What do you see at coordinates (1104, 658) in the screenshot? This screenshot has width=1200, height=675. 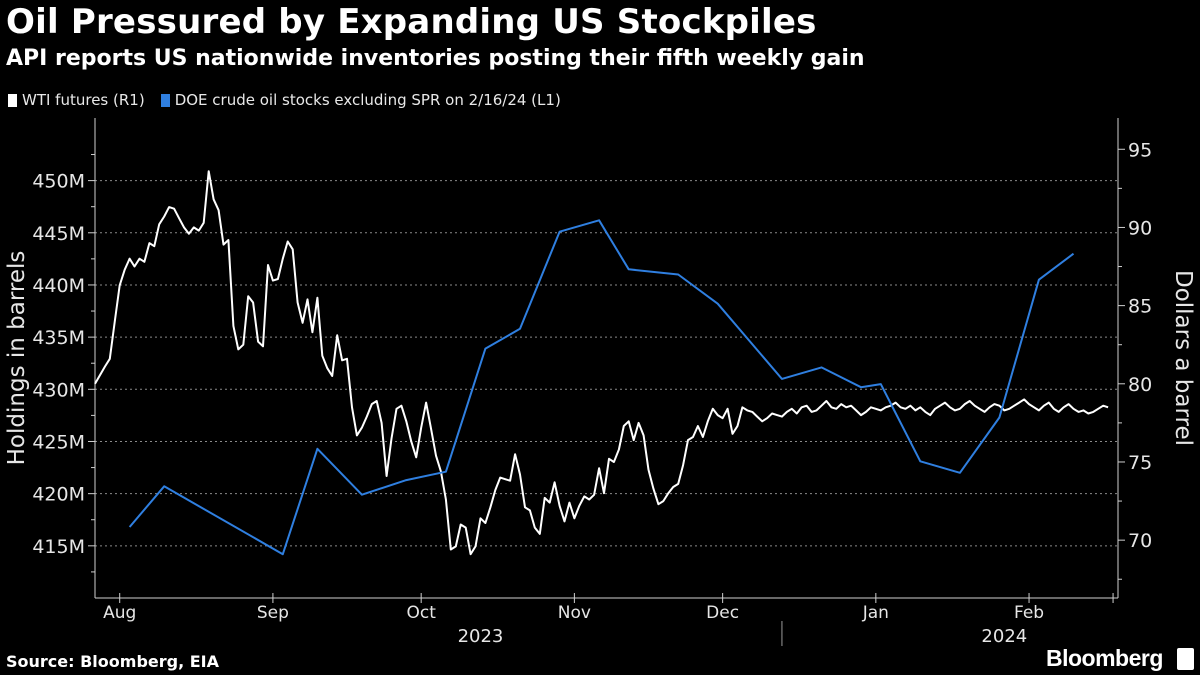 I see `brand-wordmark: Bloomberg` at bounding box center [1104, 658].